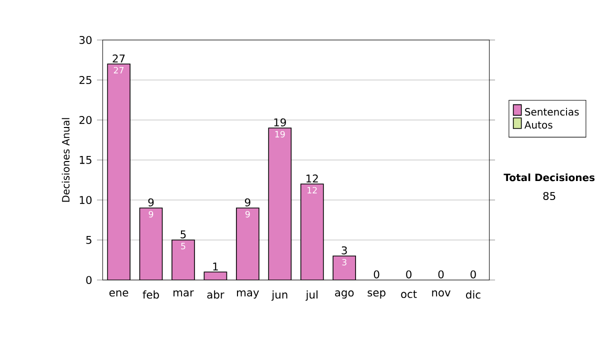 This screenshot has height=340, width=600. What do you see at coordinates (441, 293) in the screenshot?
I see `x-tick-label: nov` at bounding box center [441, 293].